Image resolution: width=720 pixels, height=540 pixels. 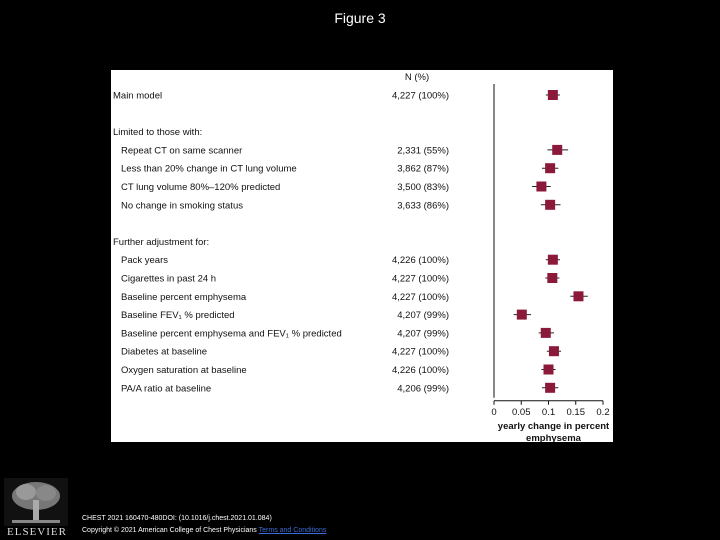 What do you see at coordinates (493, 412) in the screenshot?
I see `x-tick-label: 0` at bounding box center [493, 412].